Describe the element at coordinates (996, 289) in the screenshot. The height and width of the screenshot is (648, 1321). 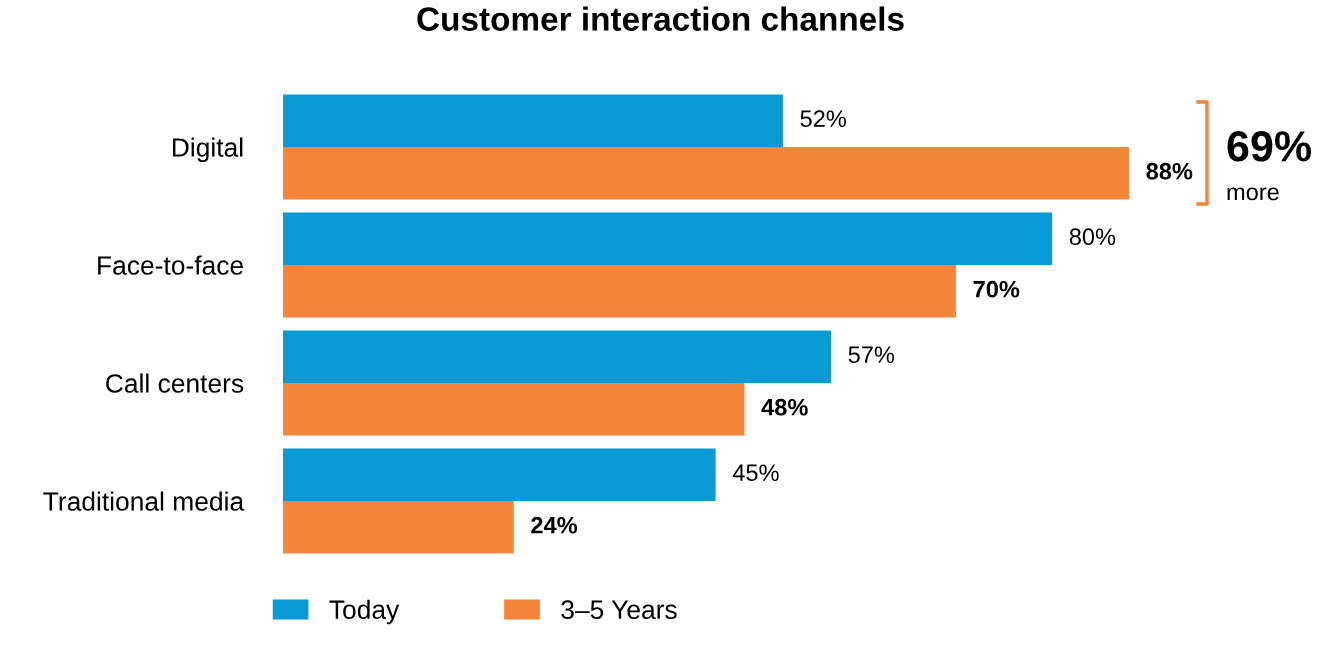
I see `data-label: 70%` at that location.